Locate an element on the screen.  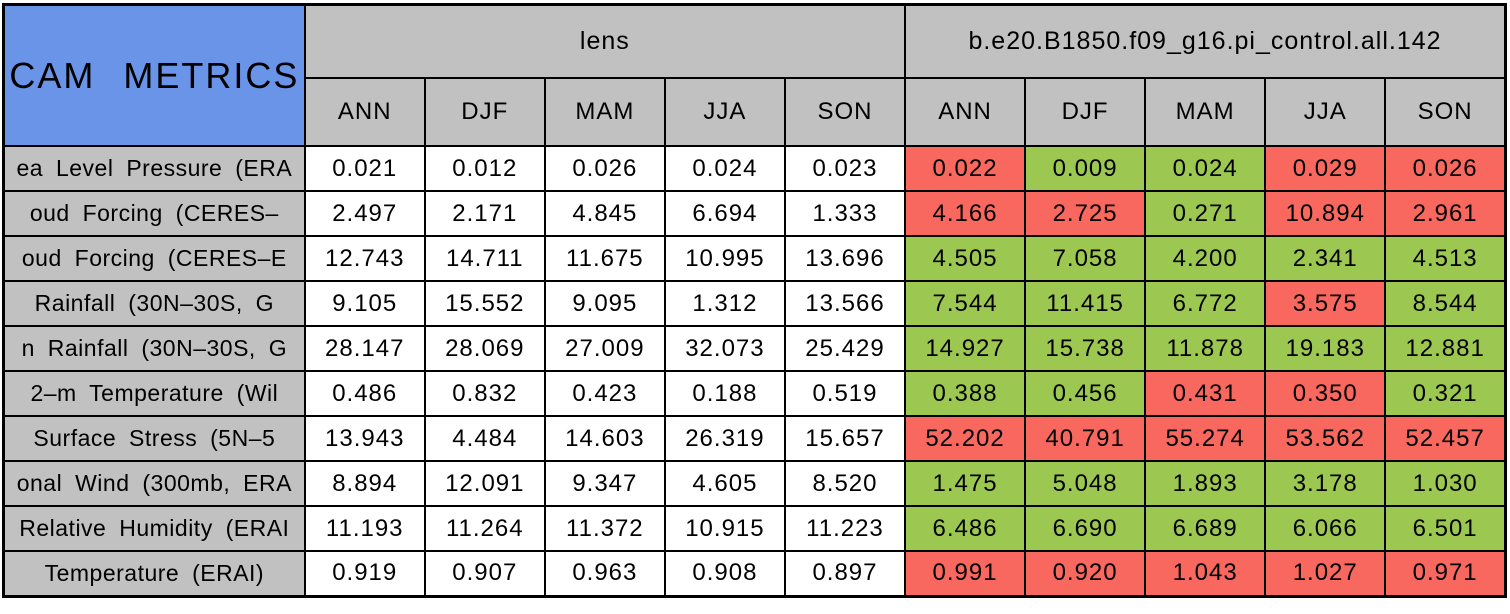
case-value-cell: 15.738 is located at coordinates (1085, 348).